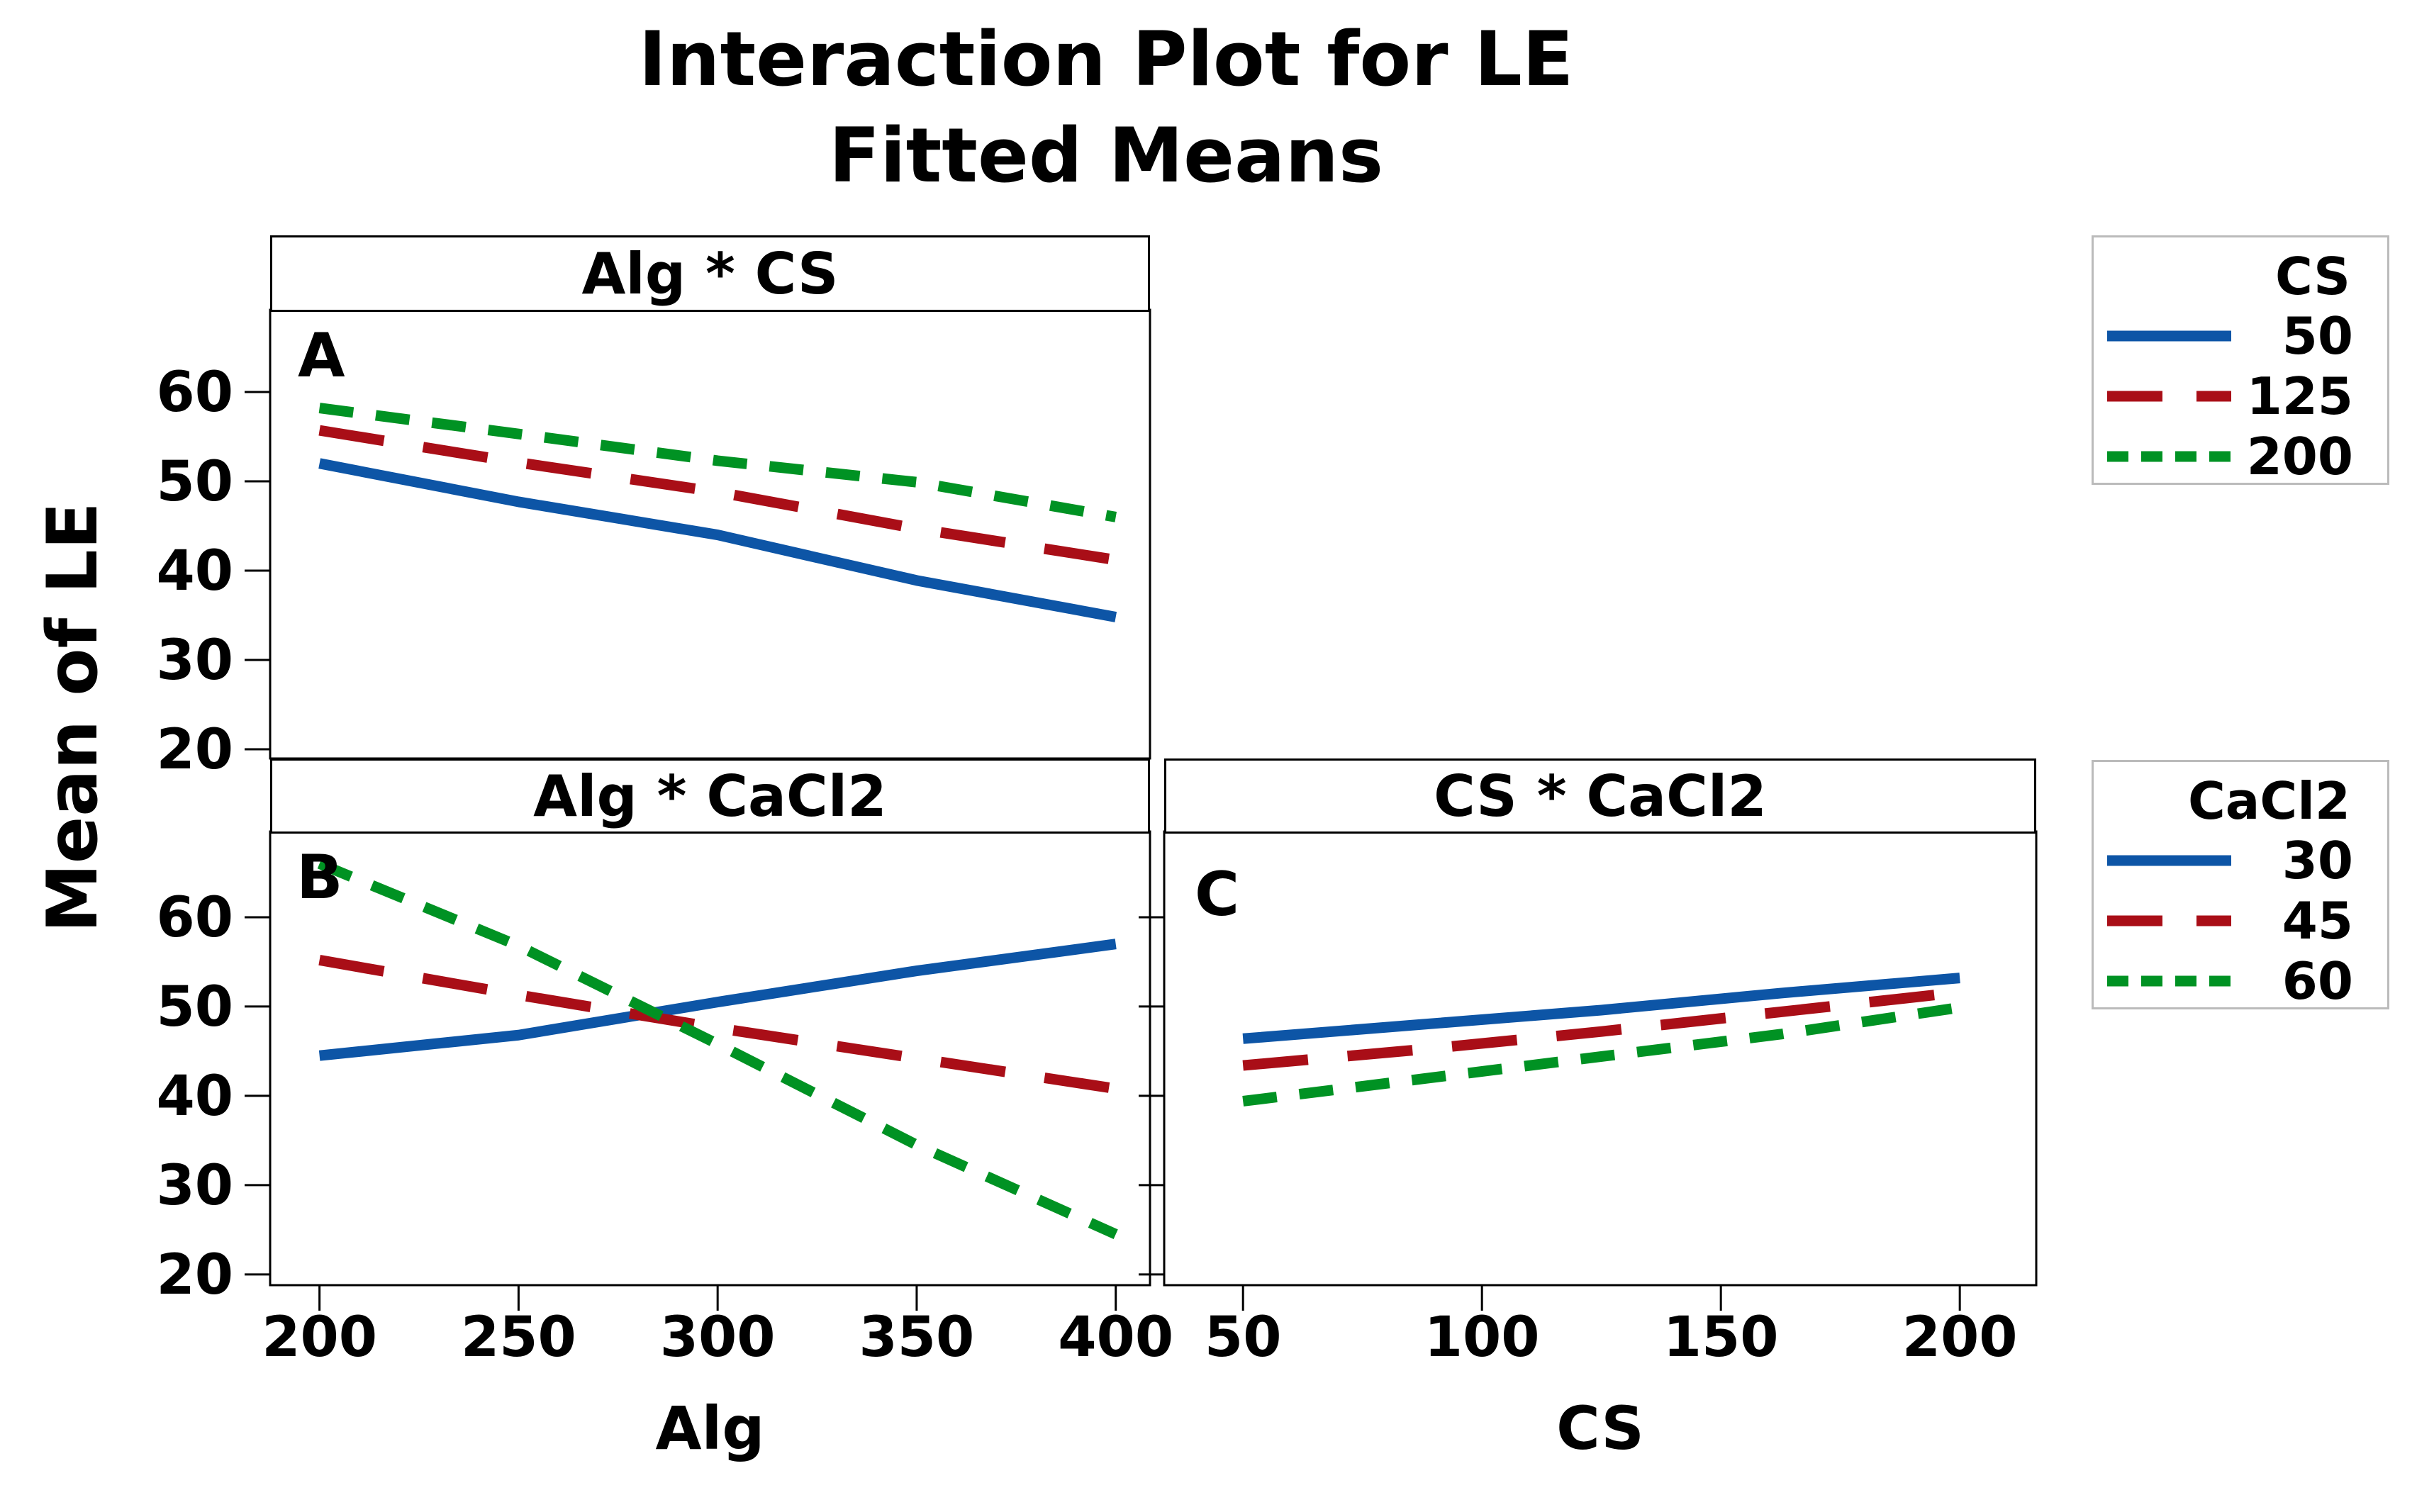 The height and width of the screenshot is (1512, 2434). I want to click on legend-entry: 45, so click(2240, 920).